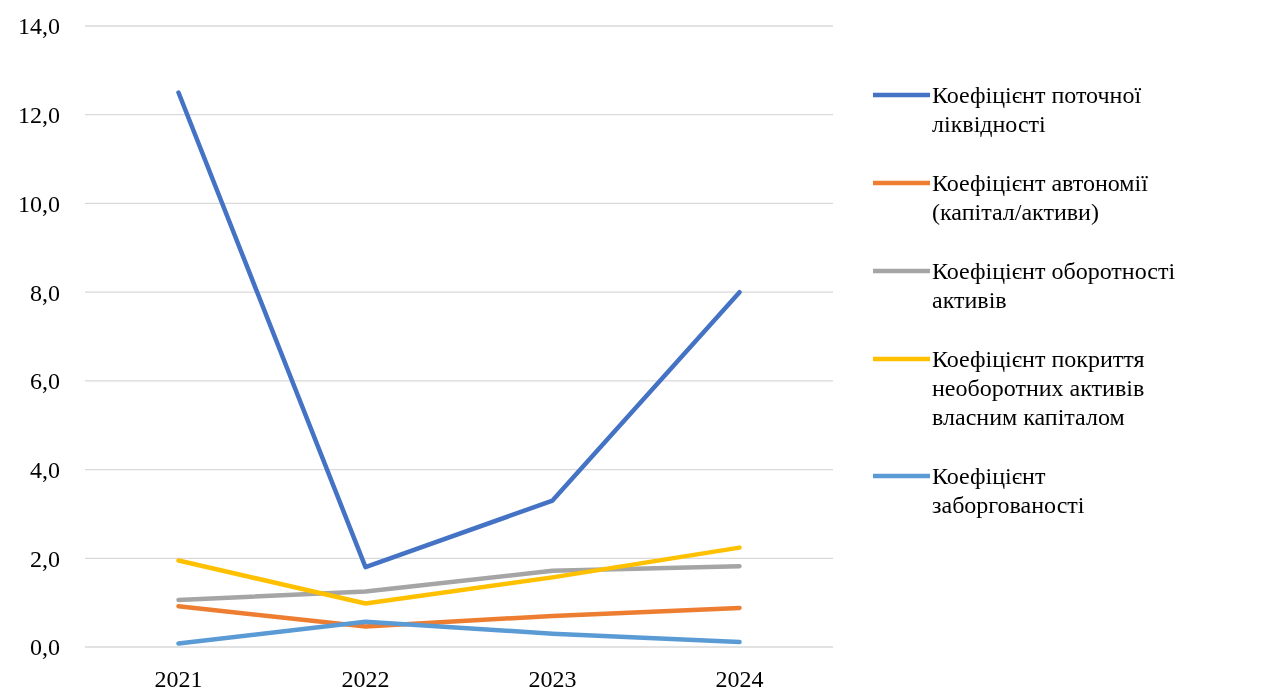 The height and width of the screenshot is (693, 1269). Describe the element at coordinates (45, 647) in the screenshot. I see `y-tick-label: 0,0` at that location.